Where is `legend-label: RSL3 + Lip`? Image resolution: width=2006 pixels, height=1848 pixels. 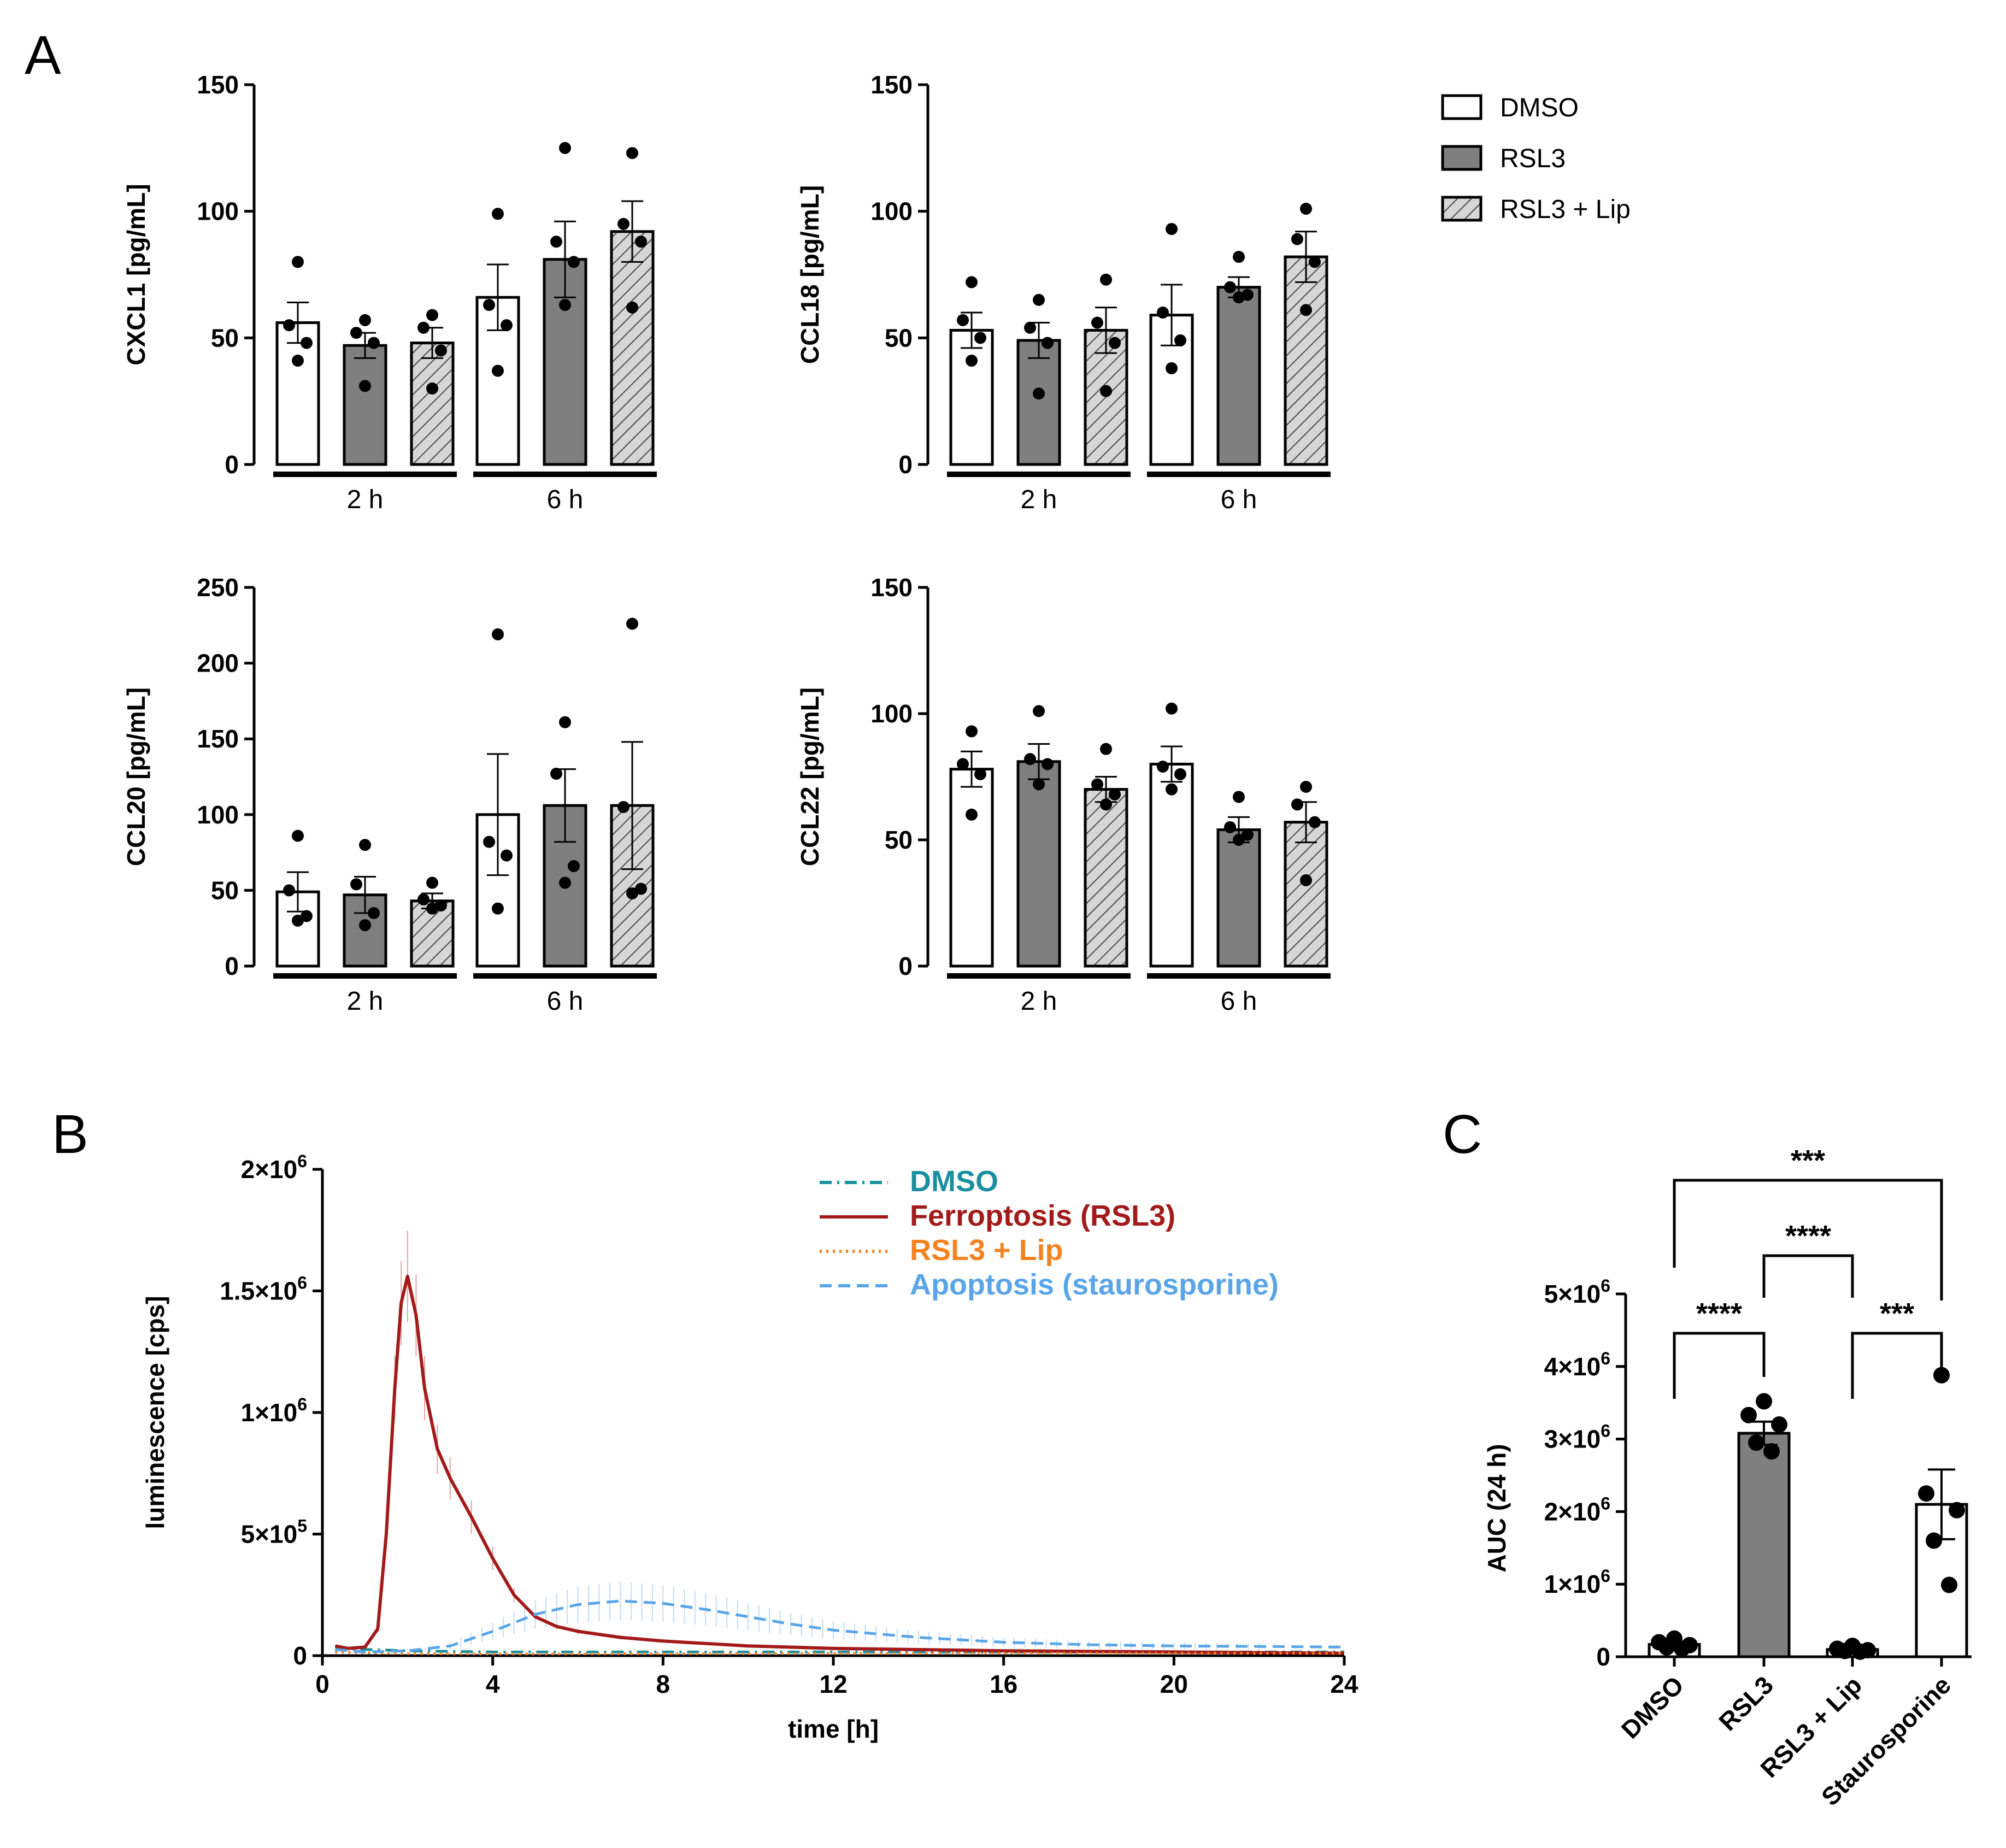
legend-label: RSL3 + Lip is located at coordinates (986, 1250).